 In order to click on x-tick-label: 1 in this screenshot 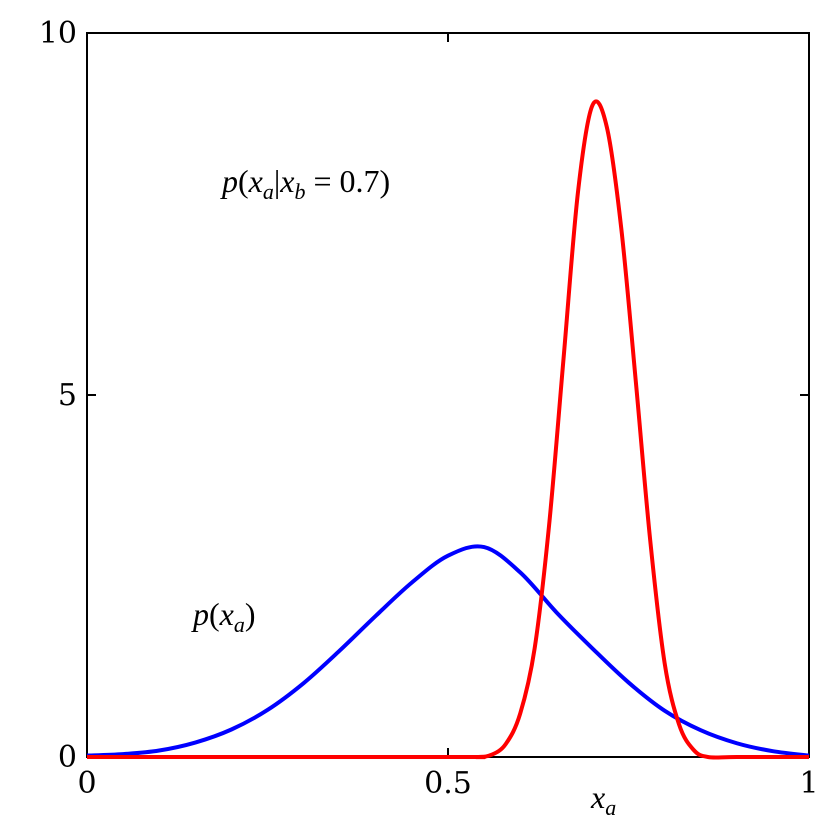, I will do `click(808, 783)`.